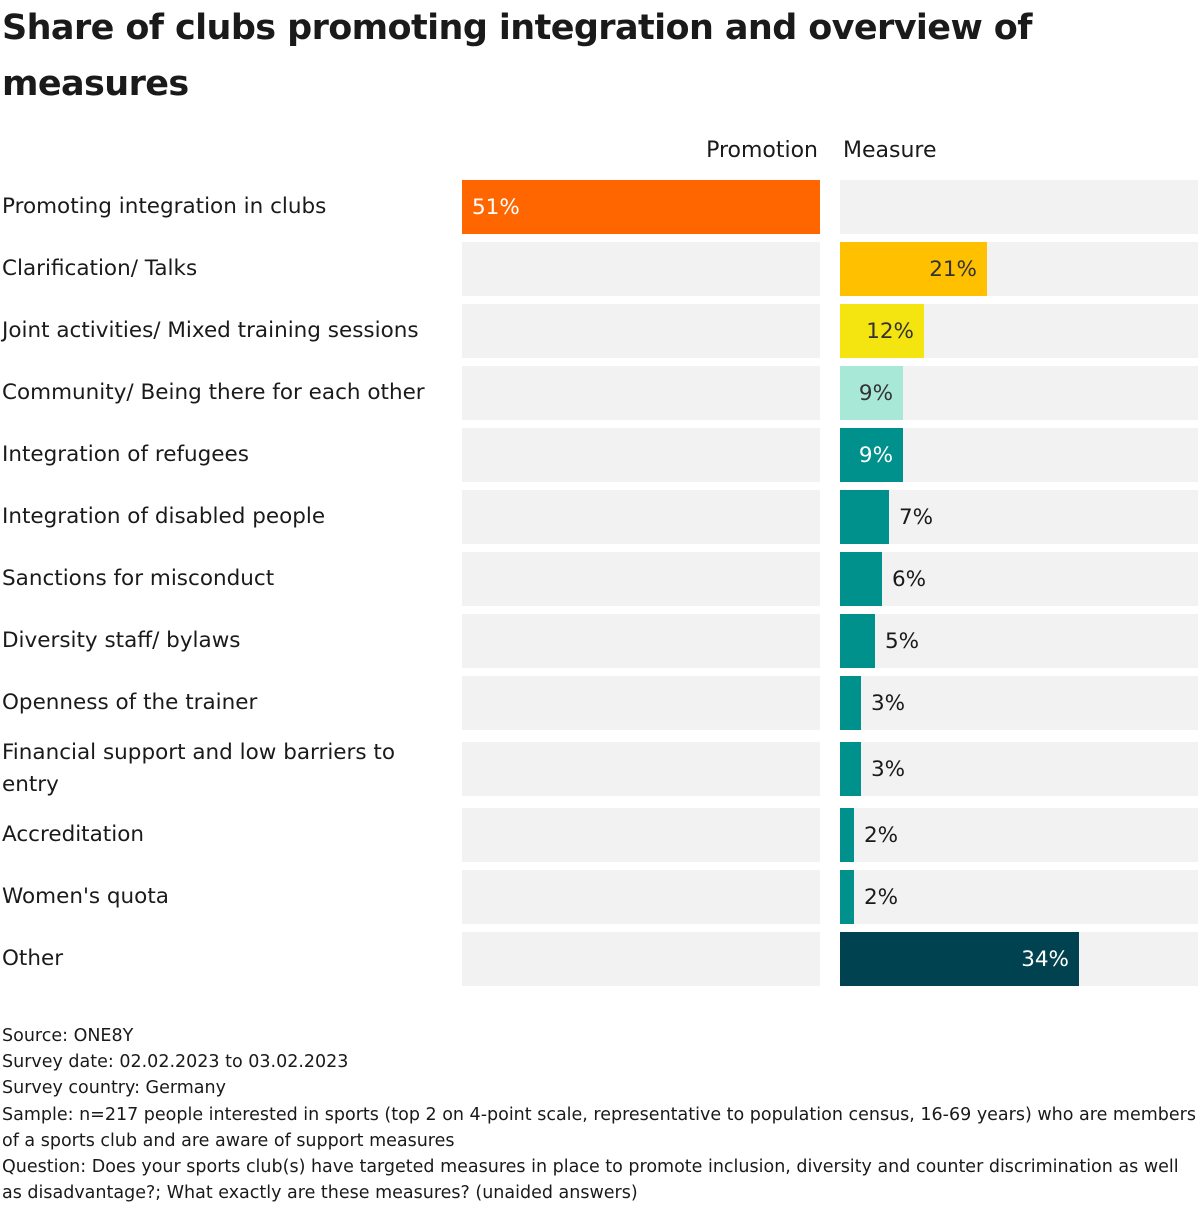 The height and width of the screenshot is (1210, 1200). I want to click on value-label: 34%, so click(1045, 959).